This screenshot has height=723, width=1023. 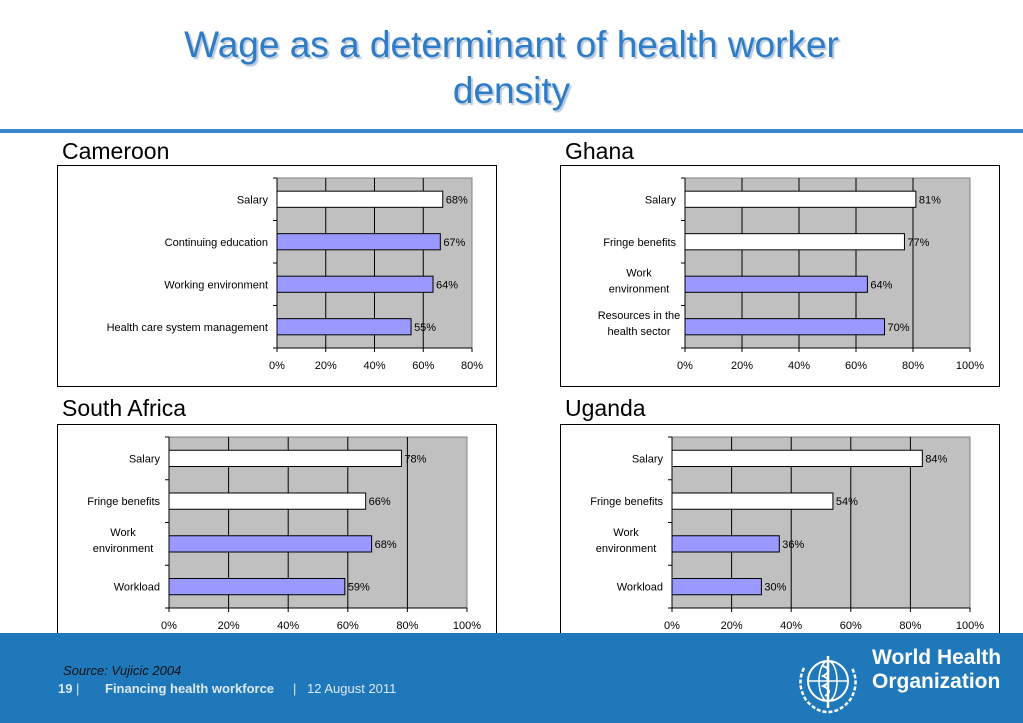 I want to click on data-label: 30%, so click(x=775, y=588).